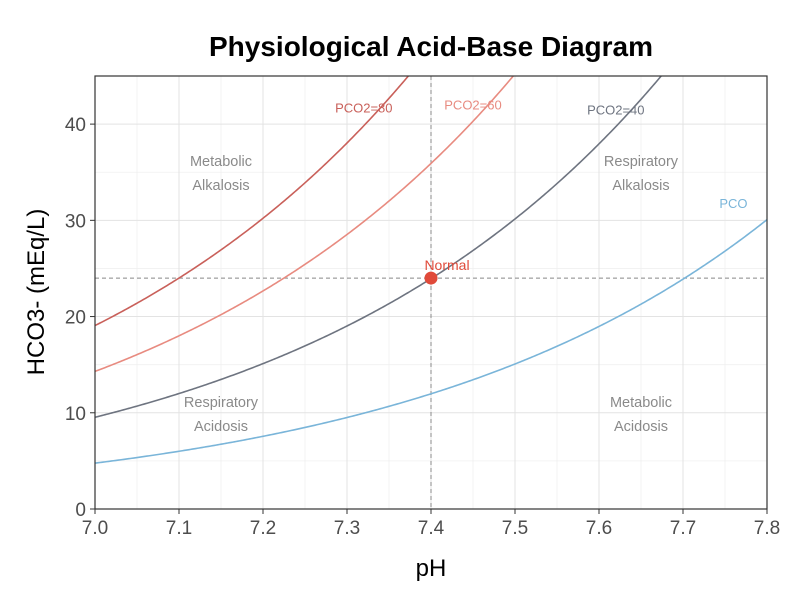 The height and width of the screenshot is (600, 800). What do you see at coordinates (263, 528) in the screenshot?
I see `x-tick-label: 7.2` at bounding box center [263, 528].